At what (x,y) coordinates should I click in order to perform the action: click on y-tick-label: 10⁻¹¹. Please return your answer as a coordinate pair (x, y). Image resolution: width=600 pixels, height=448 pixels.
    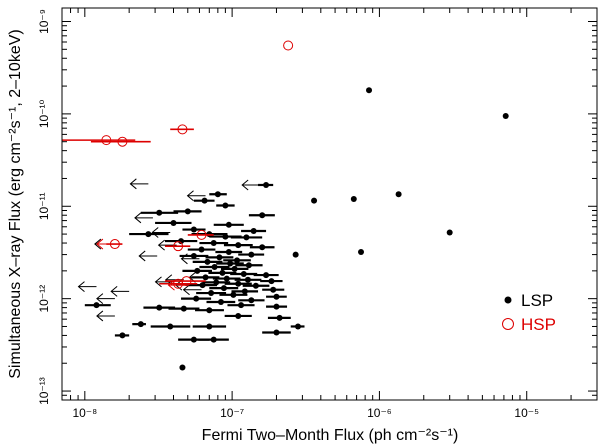
    Looking at the image, I should click on (44, 206).